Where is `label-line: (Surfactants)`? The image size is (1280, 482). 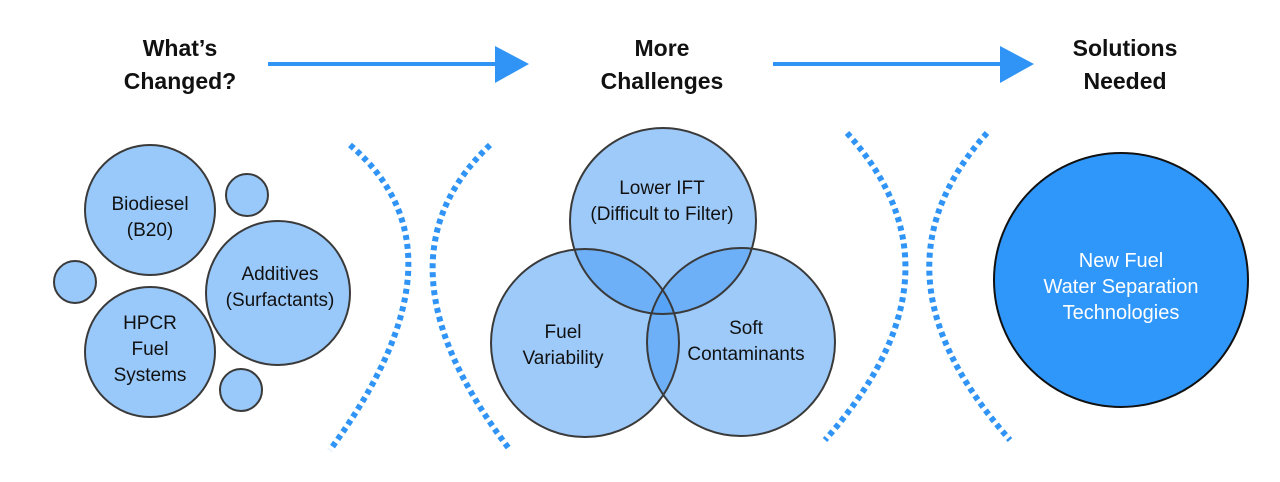 label-line: (Surfactants) is located at coordinates (280, 300).